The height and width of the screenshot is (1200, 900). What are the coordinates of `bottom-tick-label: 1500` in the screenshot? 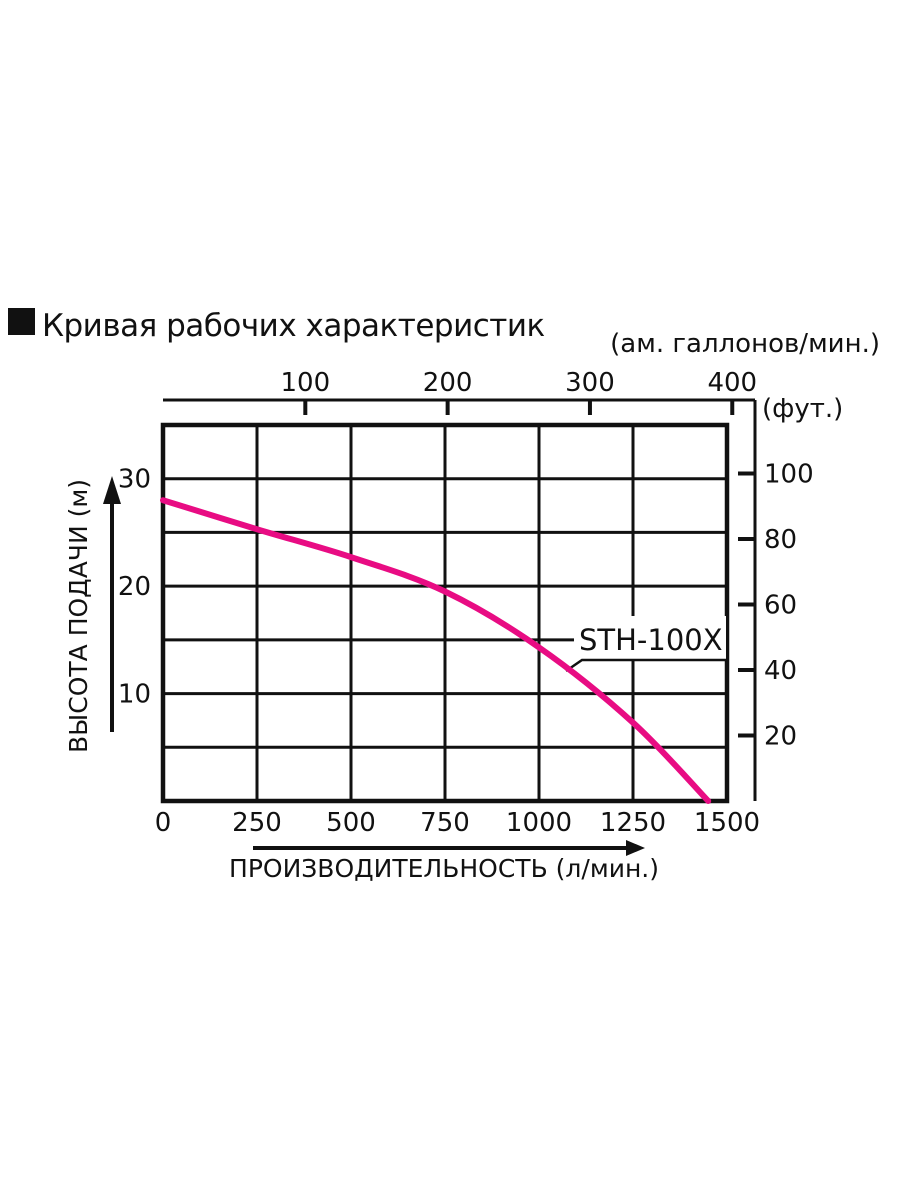 It's located at (727, 823).